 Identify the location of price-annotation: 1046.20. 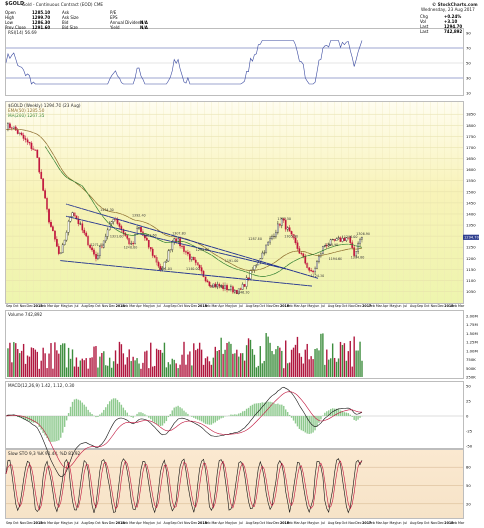
(243, 293).